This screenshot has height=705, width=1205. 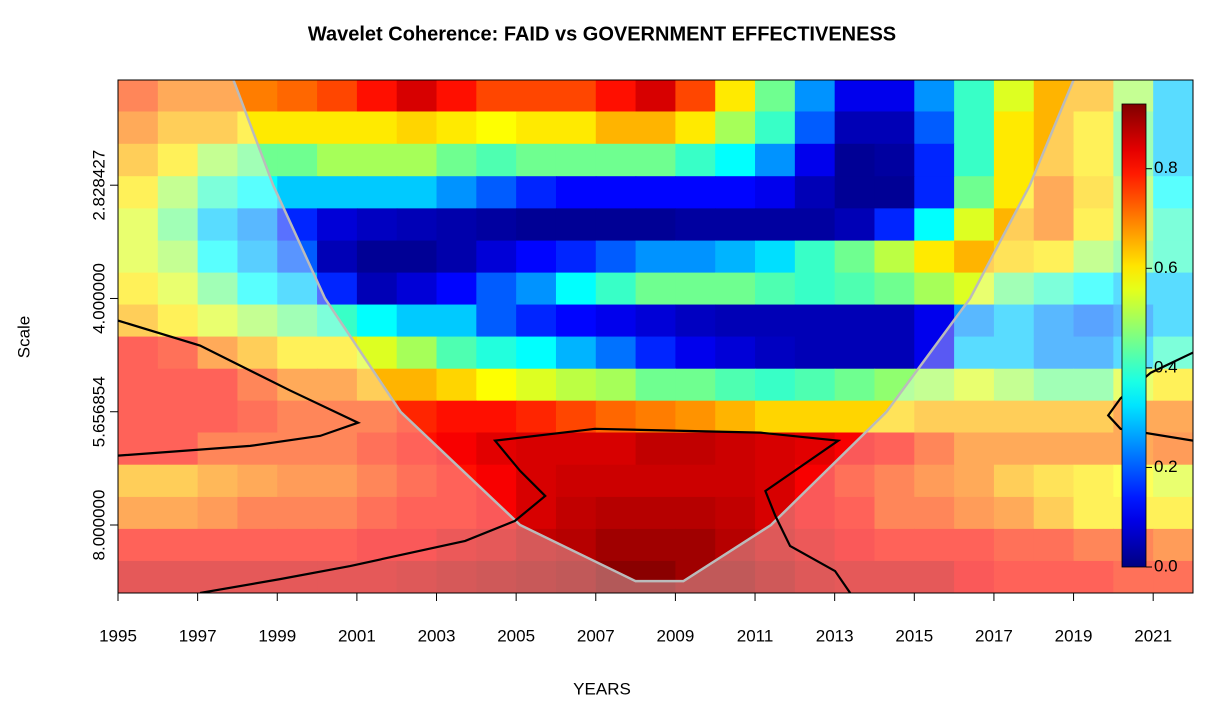 What do you see at coordinates (1166, 167) in the screenshot?
I see `colorbar-tick-label: 0.8` at bounding box center [1166, 167].